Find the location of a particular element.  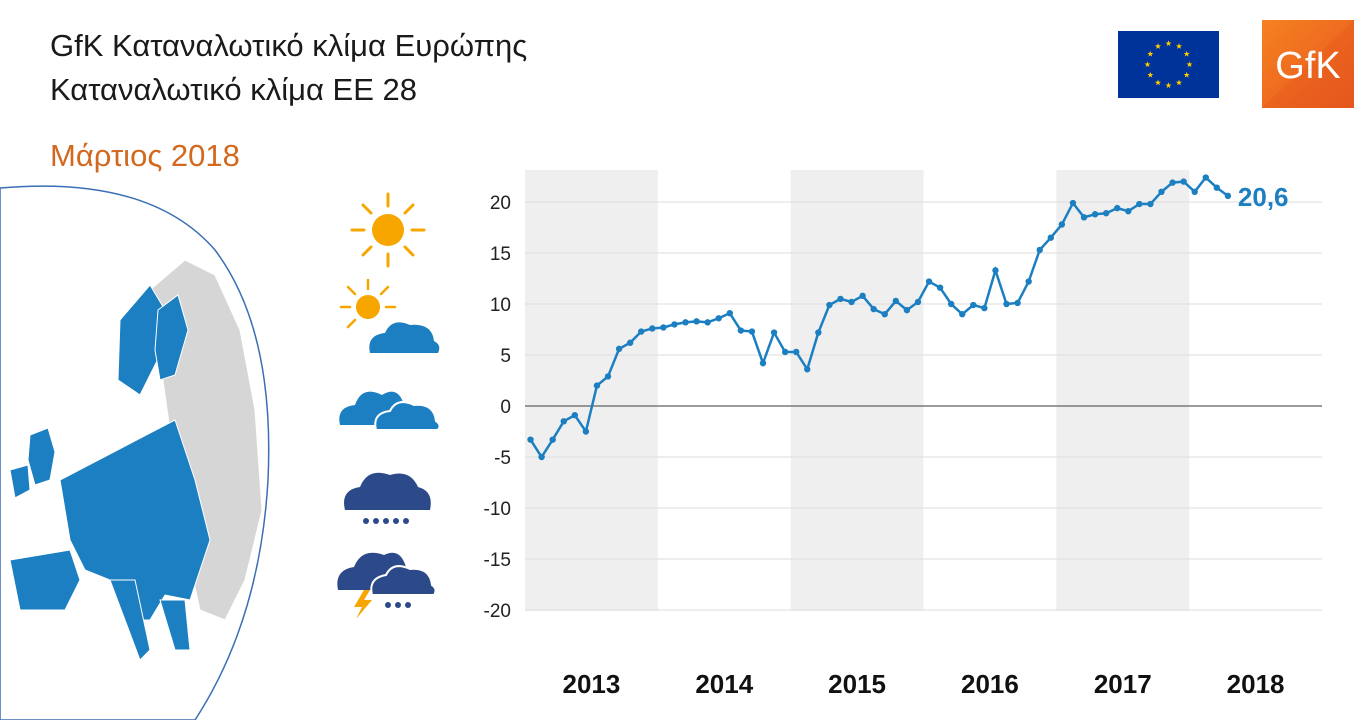

x-tick-label: 2018 is located at coordinates (1256, 684).